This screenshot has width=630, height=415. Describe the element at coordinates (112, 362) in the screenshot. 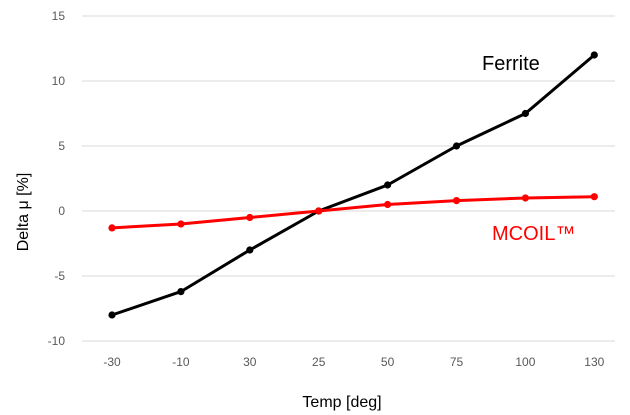

I see `x-tick-label: -30` at that location.